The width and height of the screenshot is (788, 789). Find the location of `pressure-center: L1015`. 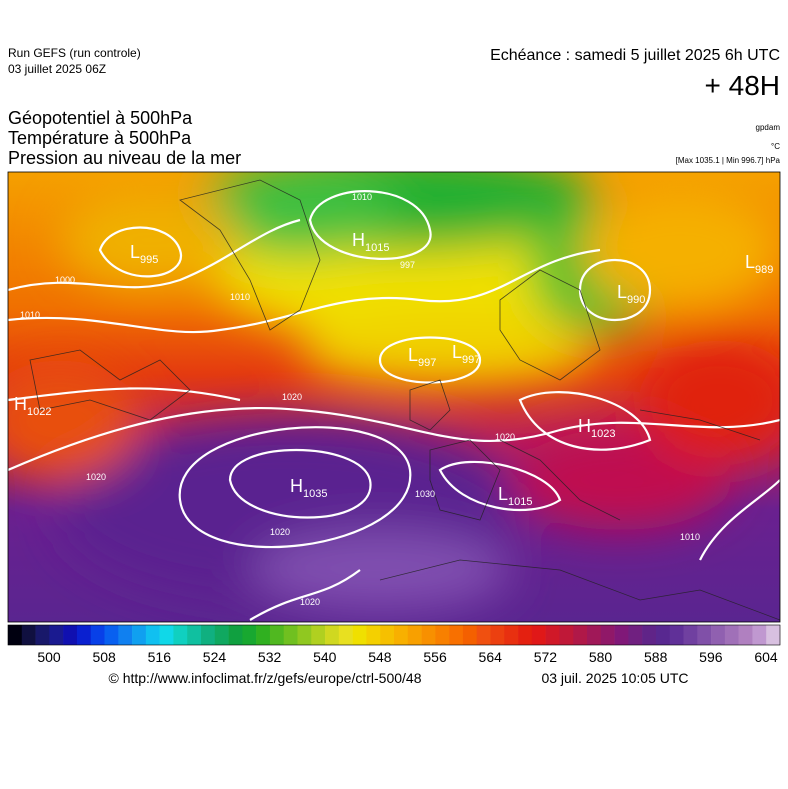

pressure-center: L1015 is located at coordinates (515, 496).